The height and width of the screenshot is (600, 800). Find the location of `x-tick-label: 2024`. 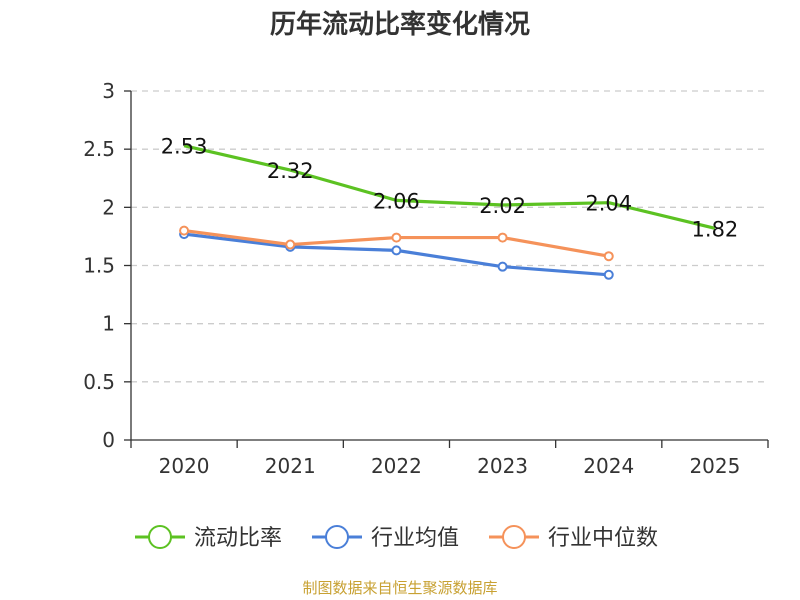

x-tick-label: 2024 is located at coordinates (608, 466).